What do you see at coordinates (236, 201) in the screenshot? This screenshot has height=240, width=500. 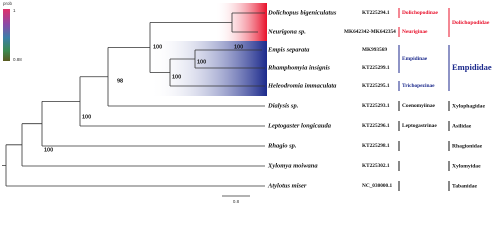 I see `scale-bar-label: 0.8` at bounding box center [236, 201].